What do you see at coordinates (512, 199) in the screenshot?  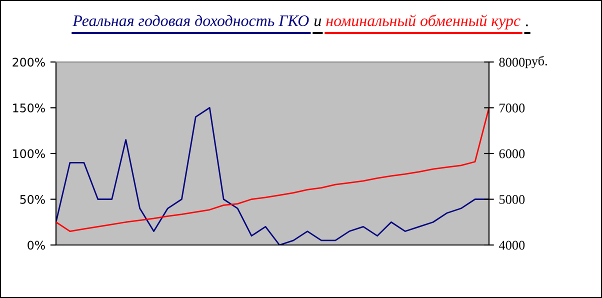 I see `y2-tick-label: 5000` at bounding box center [512, 199].